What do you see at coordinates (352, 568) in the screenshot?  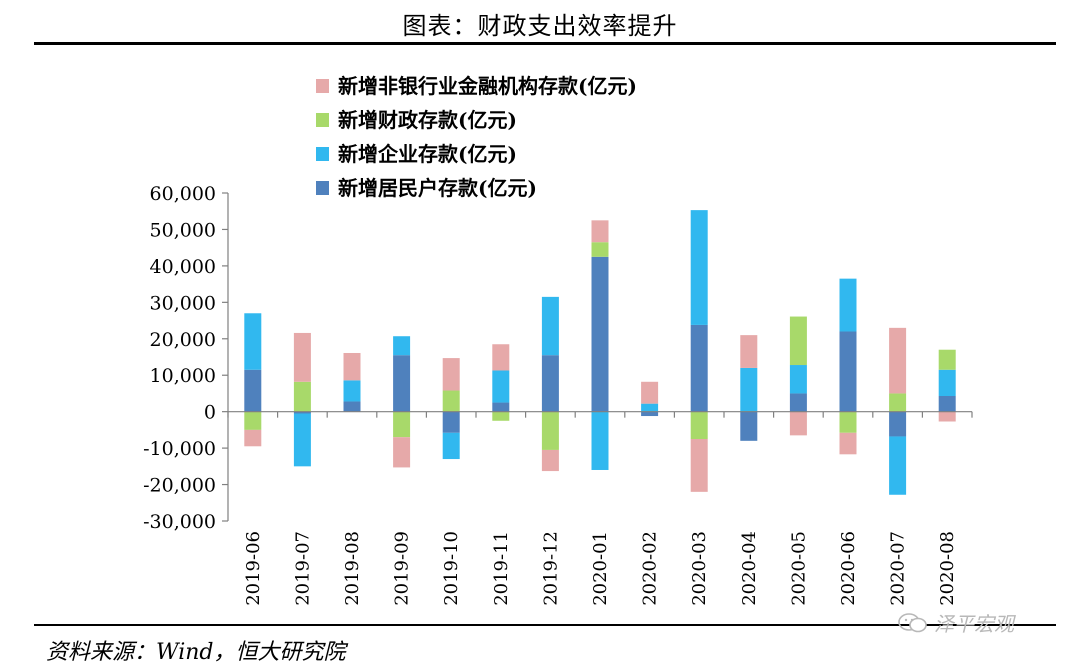 I see `x-tick-label: 2019-08` at bounding box center [352, 568].